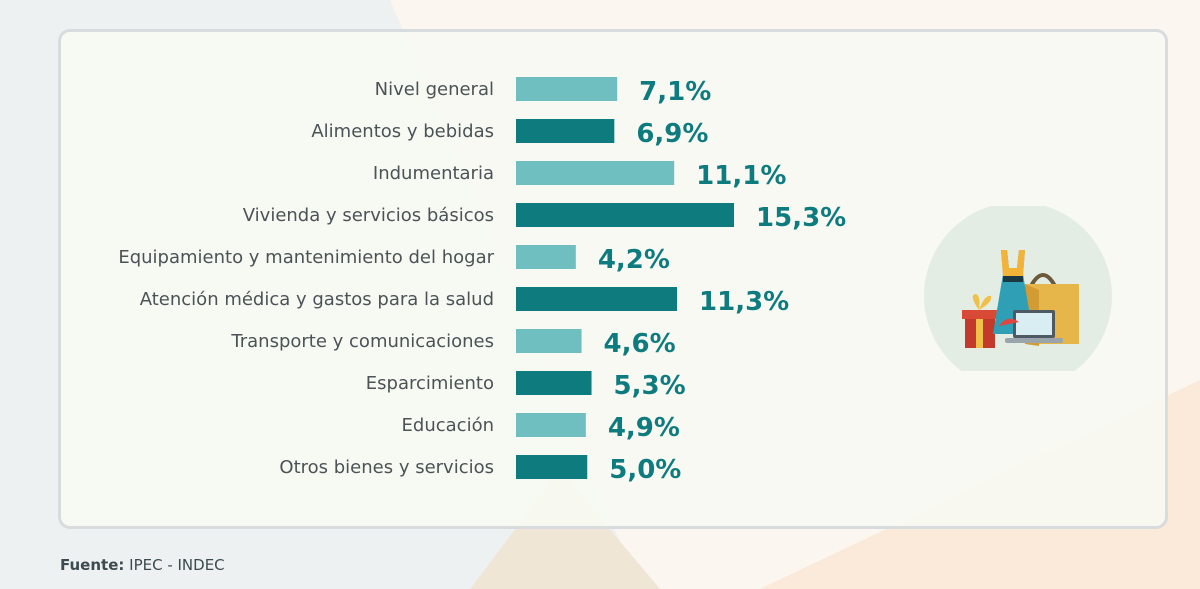  Describe the element at coordinates (174, 565) in the screenshot. I see `source-text: IPEC - INDEC` at that location.